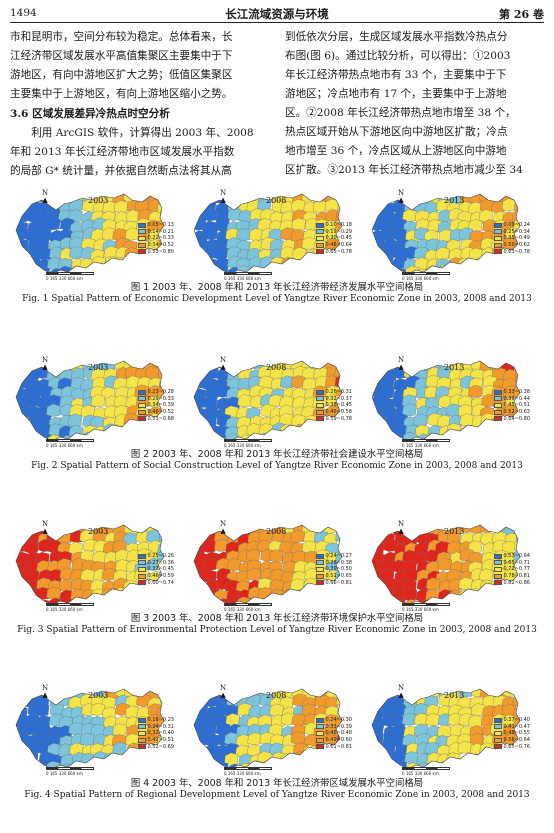 The image size is (554, 833). I want to click on legend-item: 0.26~0.31, so click(334, 392).